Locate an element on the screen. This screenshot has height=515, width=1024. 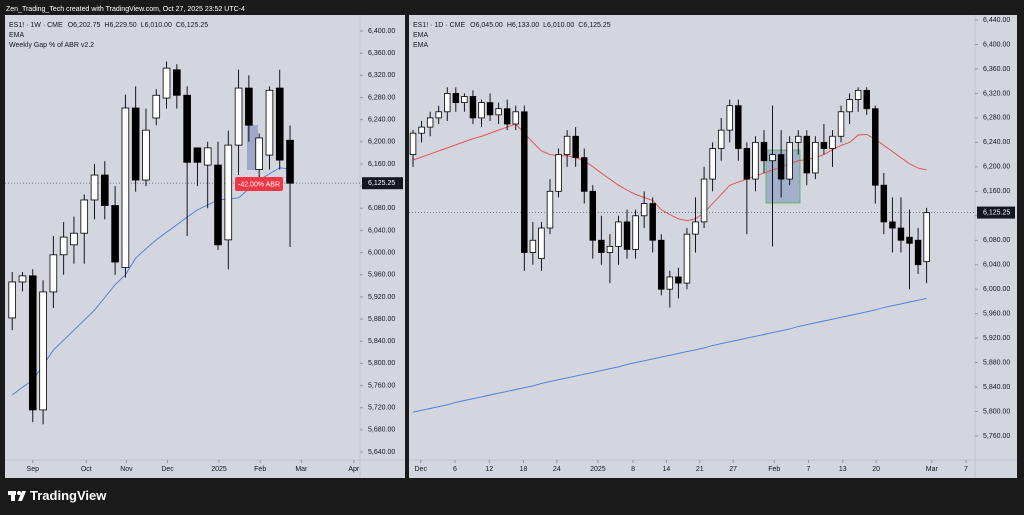
y-tick-label: 6,000.00 is located at coordinates (381, 252).